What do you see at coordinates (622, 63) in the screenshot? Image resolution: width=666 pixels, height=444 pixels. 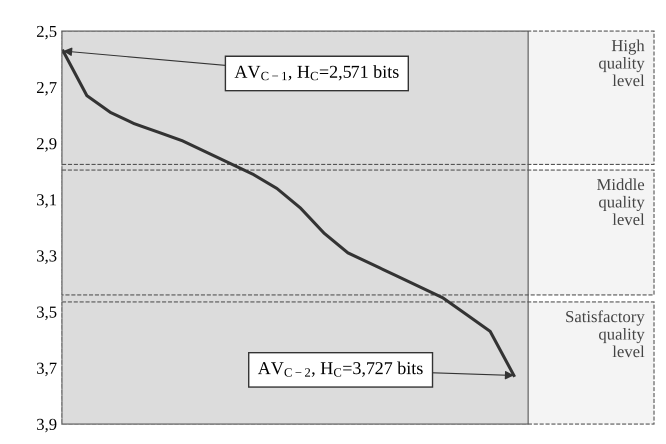 I see `band-label: High quality level` at bounding box center [622, 63].